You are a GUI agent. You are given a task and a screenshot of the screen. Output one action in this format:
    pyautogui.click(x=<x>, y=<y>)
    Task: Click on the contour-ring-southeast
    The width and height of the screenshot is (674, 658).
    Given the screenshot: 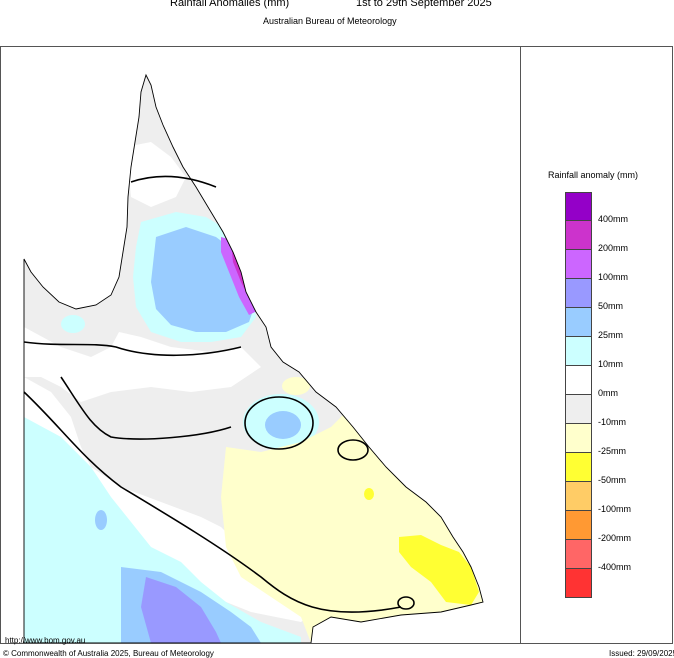 What is the action you would take?
    pyautogui.click(x=406, y=603)
    